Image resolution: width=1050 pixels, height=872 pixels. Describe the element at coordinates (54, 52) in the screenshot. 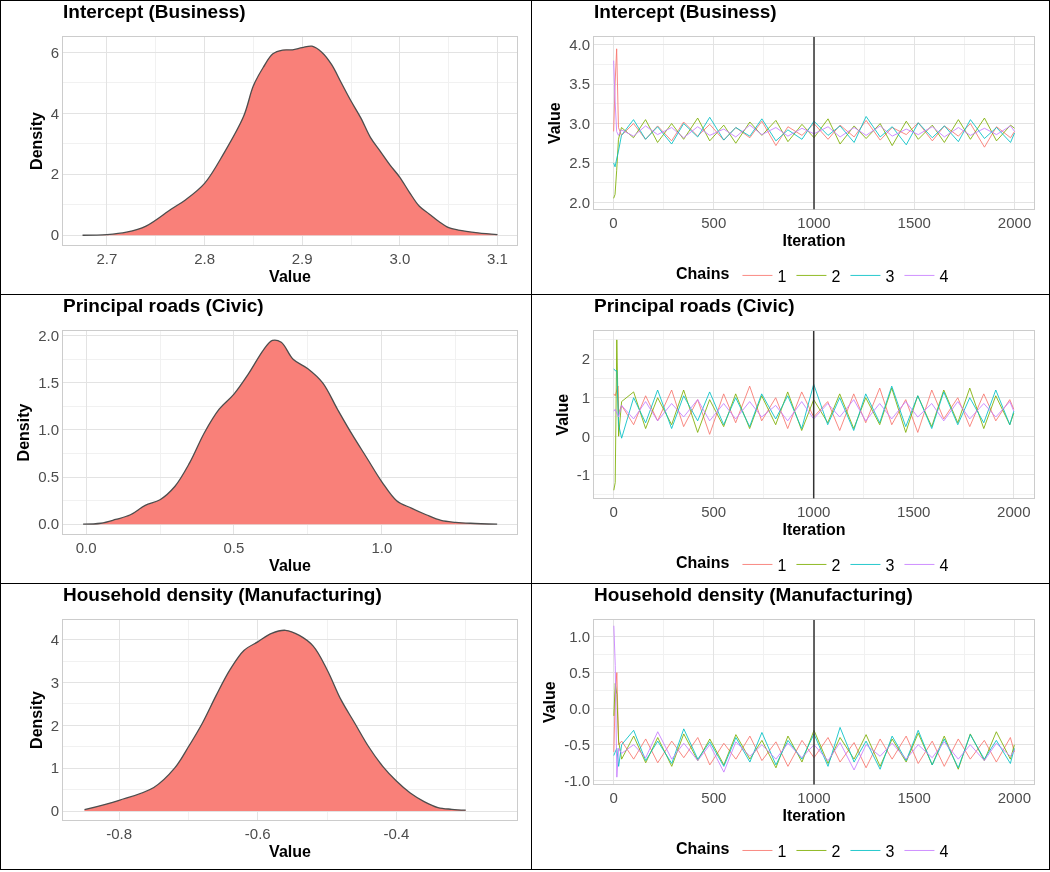

I see `y-tick-label: 6` at that location.